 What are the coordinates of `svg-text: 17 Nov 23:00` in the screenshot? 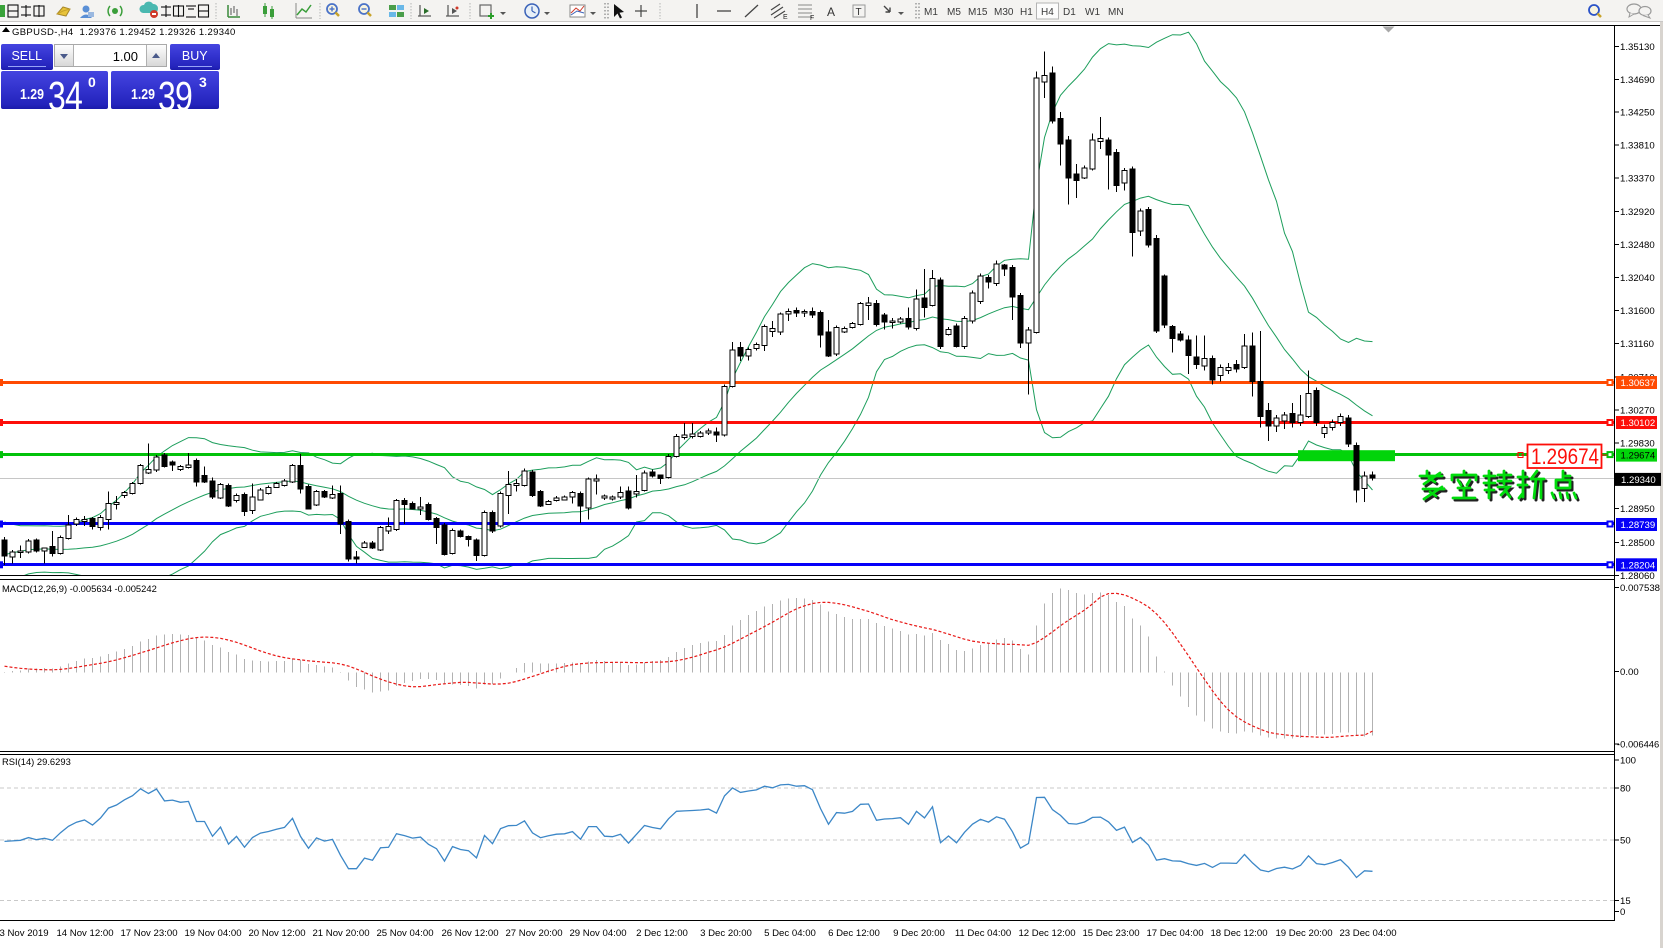 It's located at (148, 933).